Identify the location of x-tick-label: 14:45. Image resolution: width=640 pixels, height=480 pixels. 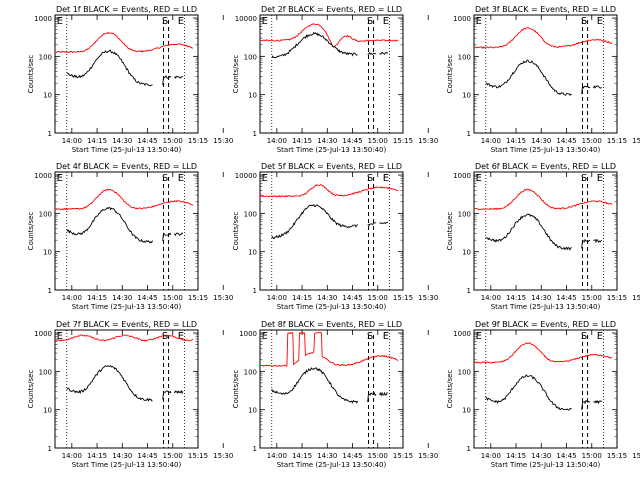
(147, 141).